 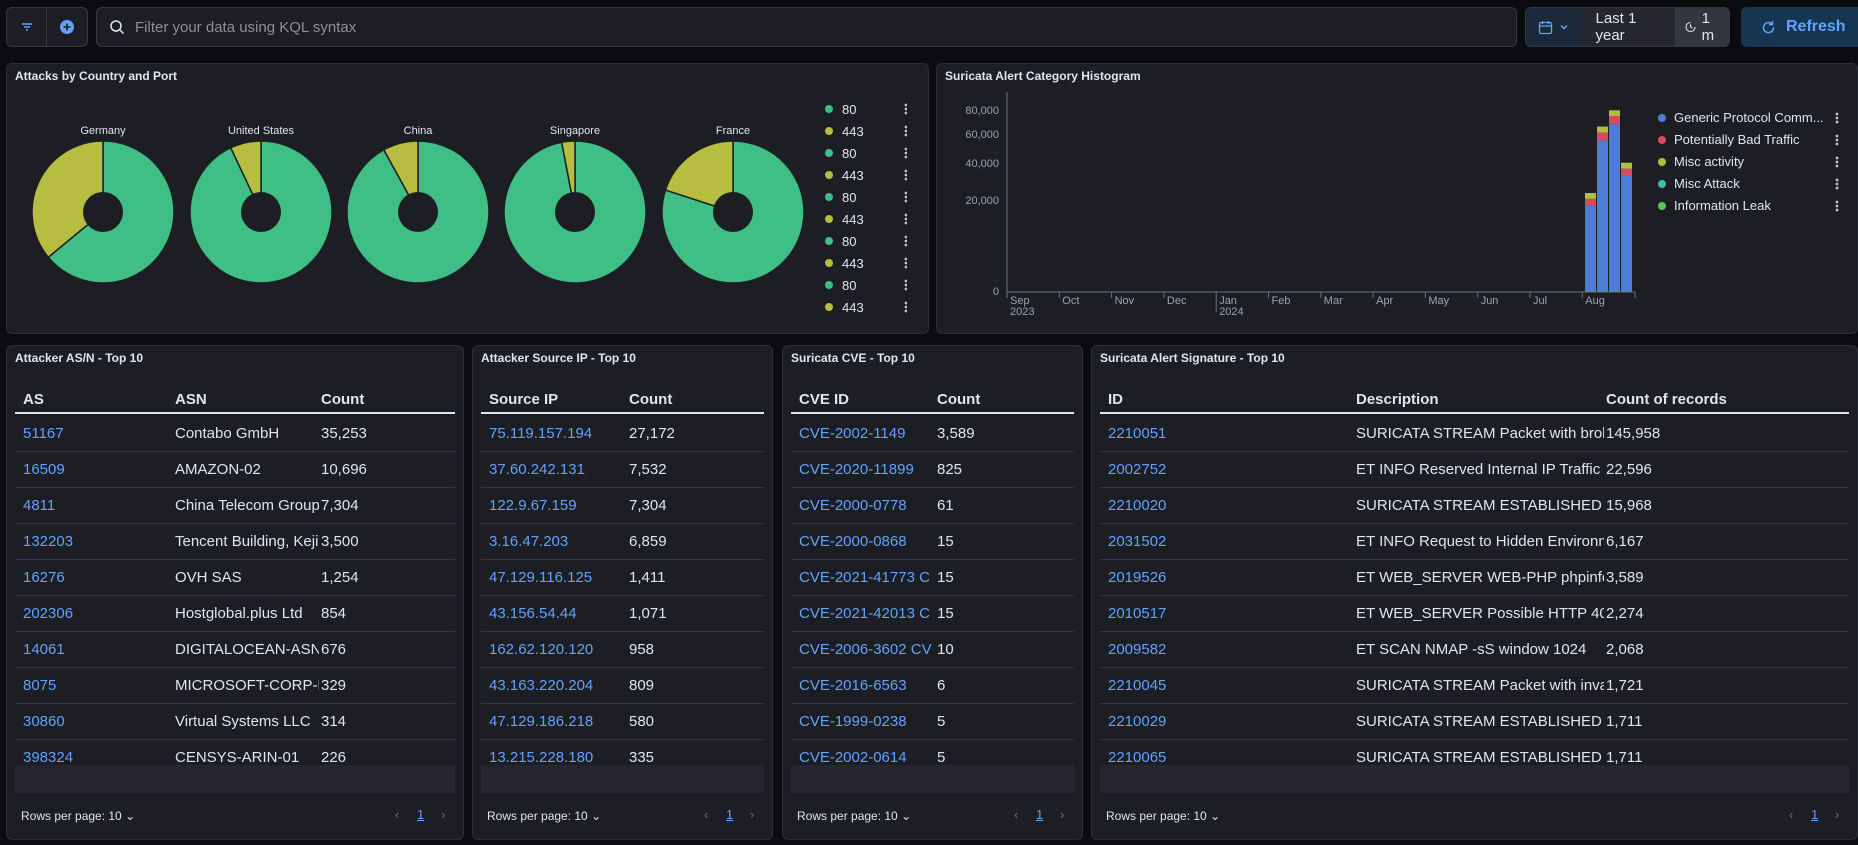 I want to click on table-cell-link: CVE-2002-0614, so click(x=853, y=757).